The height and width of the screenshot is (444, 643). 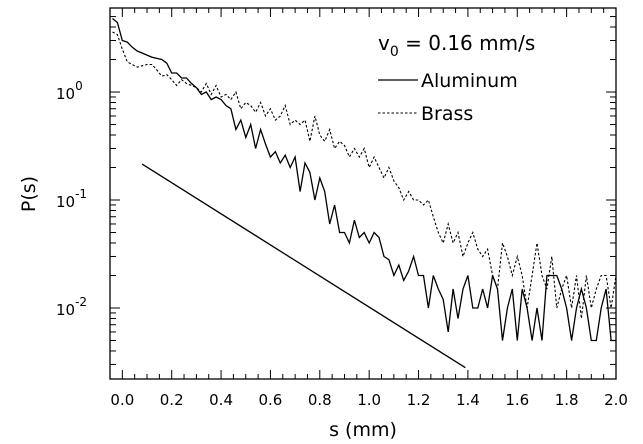 I want to click on y-axis-title: P(s), so click(x=29, y=194).